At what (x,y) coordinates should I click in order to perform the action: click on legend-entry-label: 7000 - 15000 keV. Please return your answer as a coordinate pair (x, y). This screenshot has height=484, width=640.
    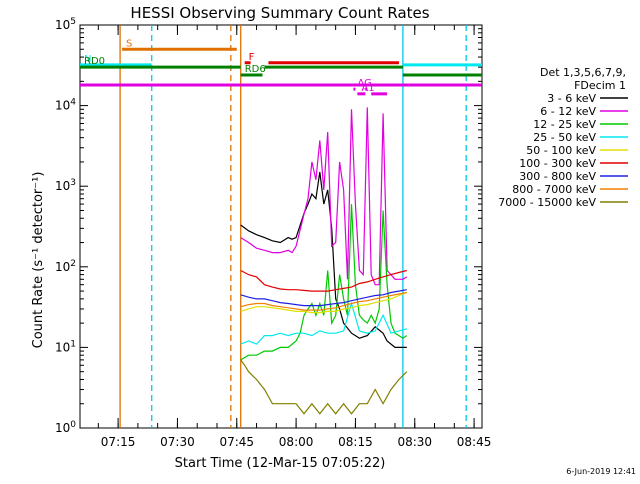
    Looking at the image, I should click on (547, 202).